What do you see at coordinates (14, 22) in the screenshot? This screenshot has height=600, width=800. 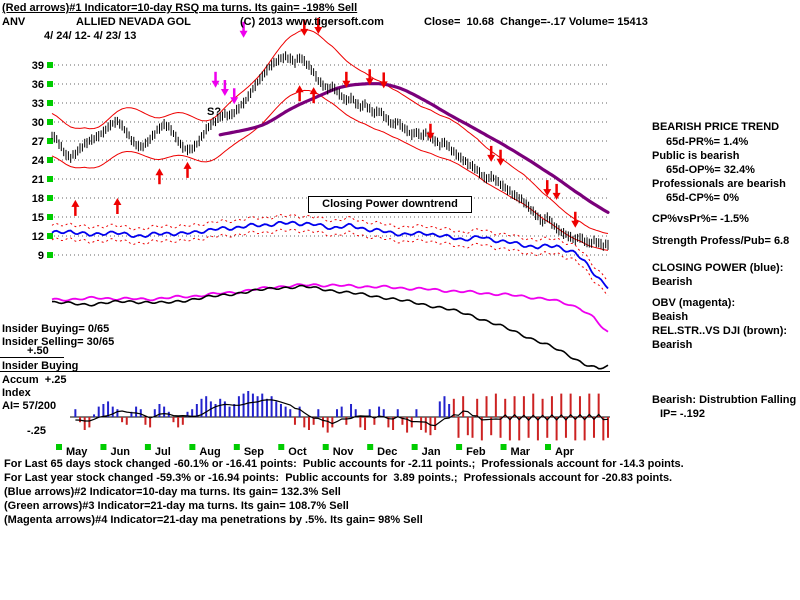 I see `ticker-symbol: ANV` at bounding box center [14, 22].